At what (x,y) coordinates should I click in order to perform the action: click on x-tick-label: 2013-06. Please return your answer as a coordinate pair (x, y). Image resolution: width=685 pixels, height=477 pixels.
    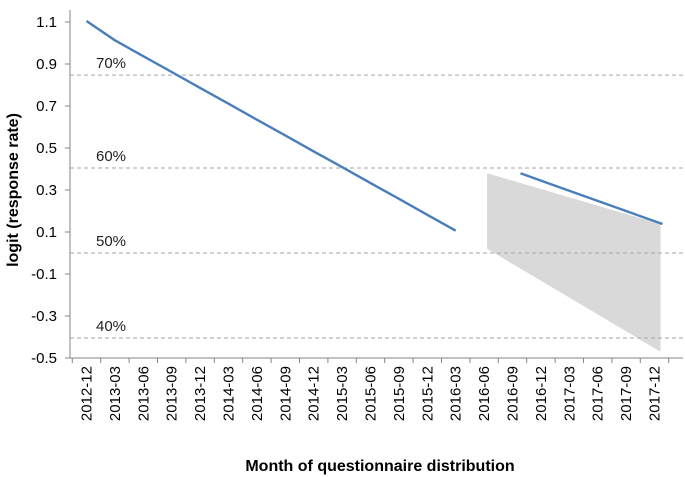
    Looking at the image, I should click on (143, 393).